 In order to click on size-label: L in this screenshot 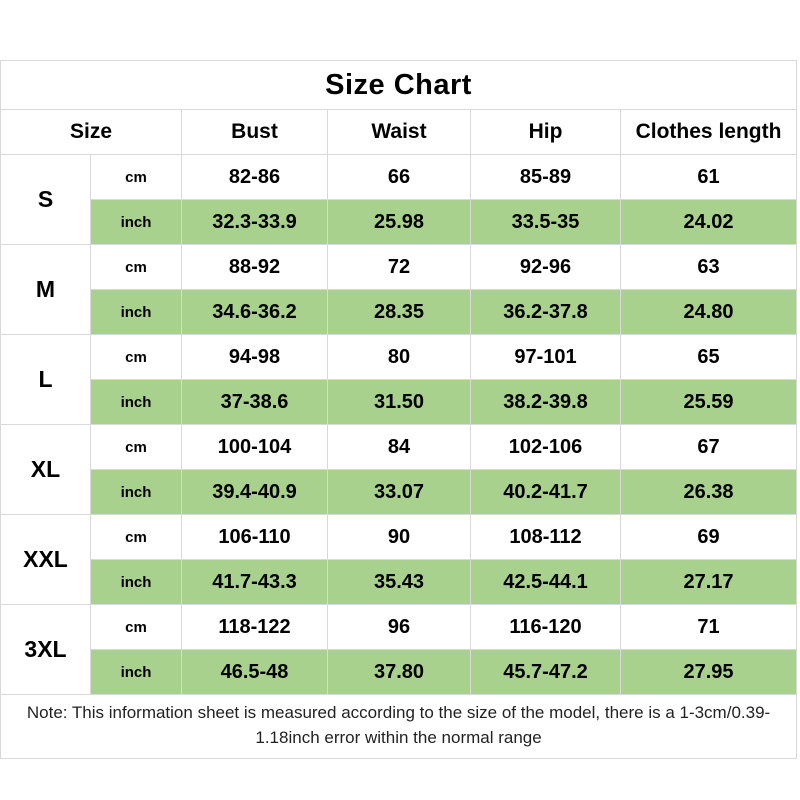, I will do `click(45, 379)`.